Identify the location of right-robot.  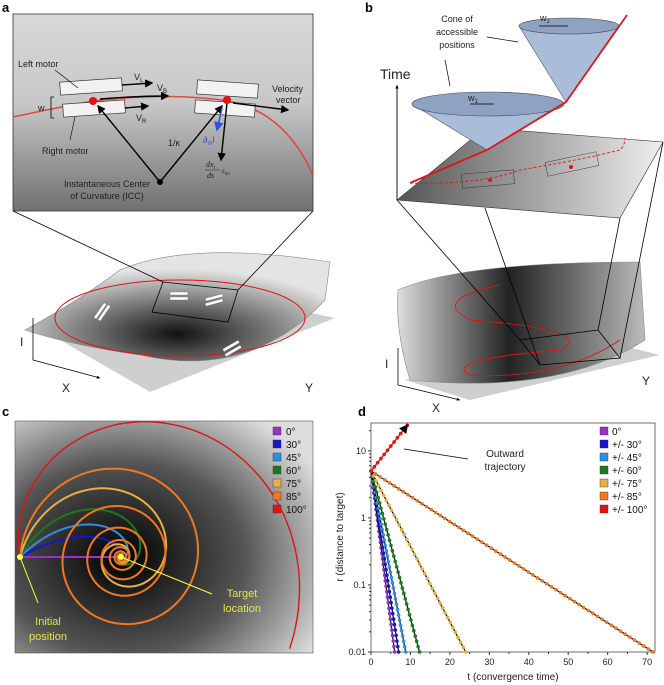
(226, 98).